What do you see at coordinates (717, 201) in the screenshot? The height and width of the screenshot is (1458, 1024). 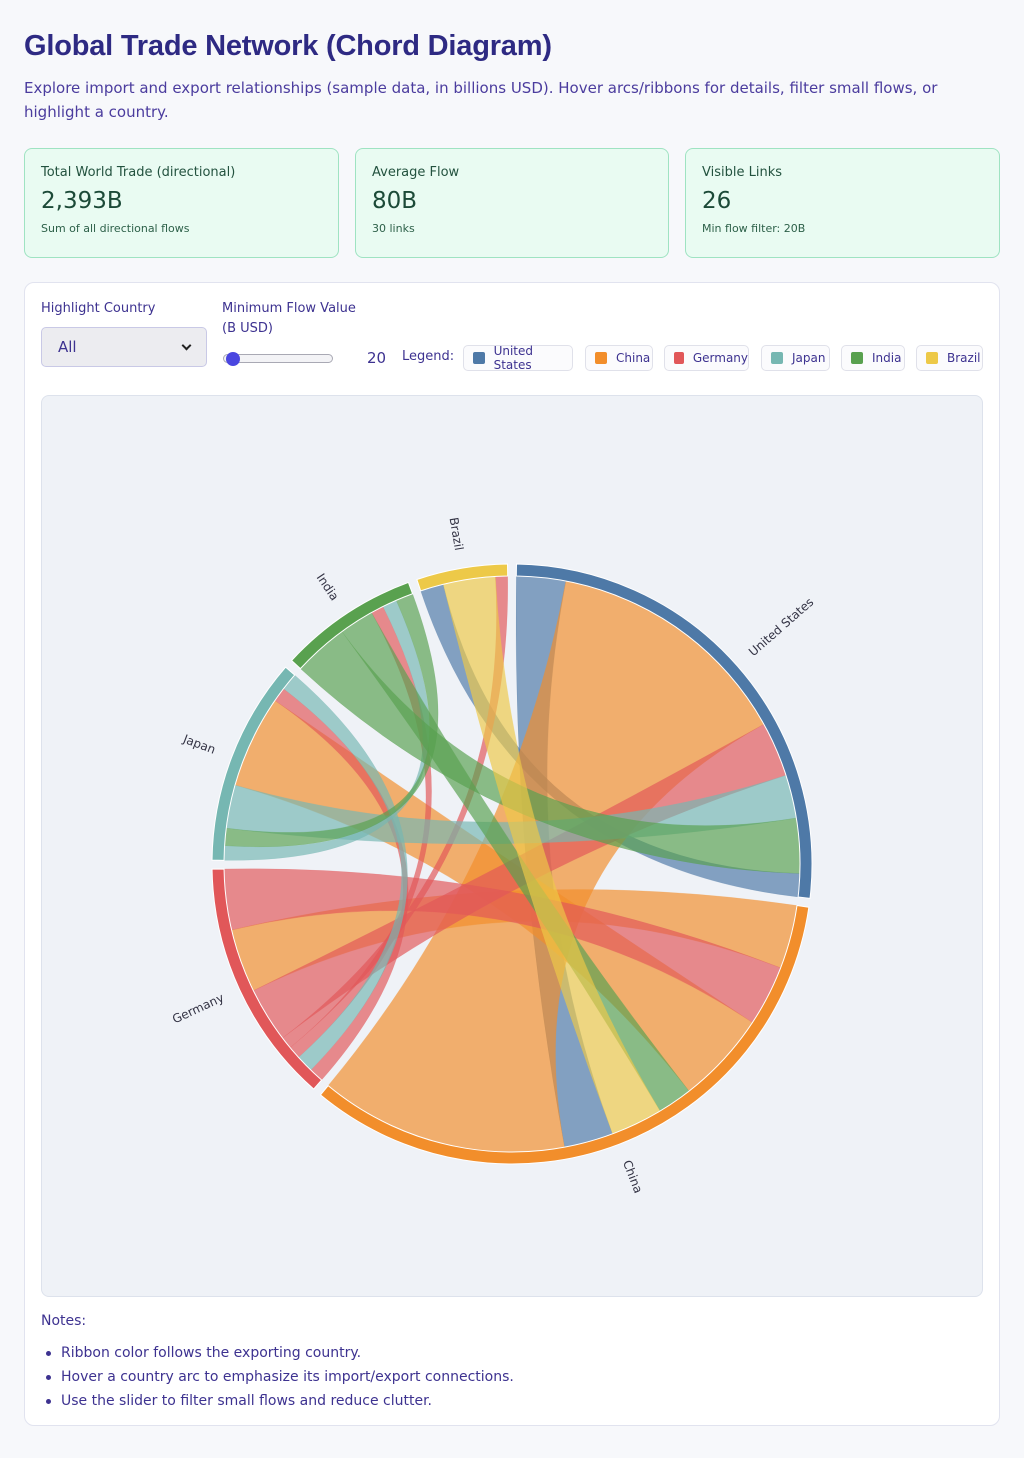 I see `stat-value: 26` at bounding box center [717, 201].